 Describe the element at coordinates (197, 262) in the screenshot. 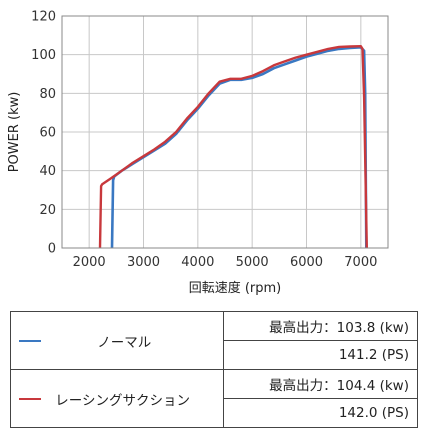

I see `x-tick-label: 4000` at that location.